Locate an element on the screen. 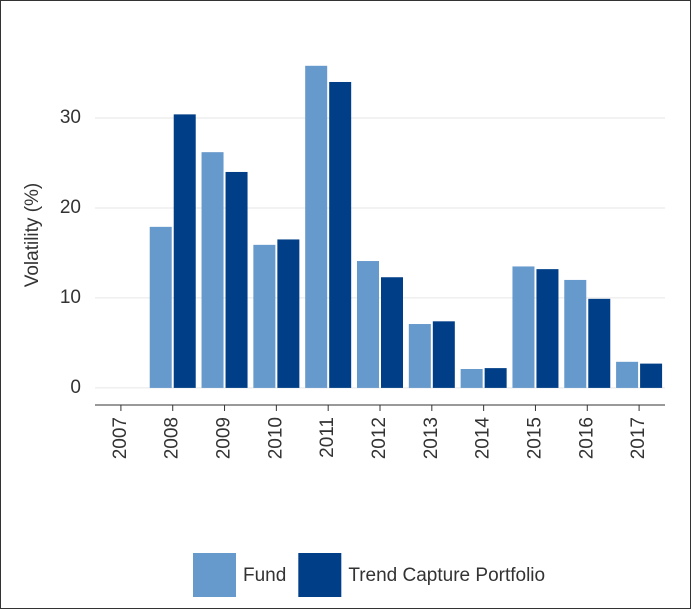 This screenshot has width=691, height=609. x-tick-label: 2008 is located at coordinates (172, 438).